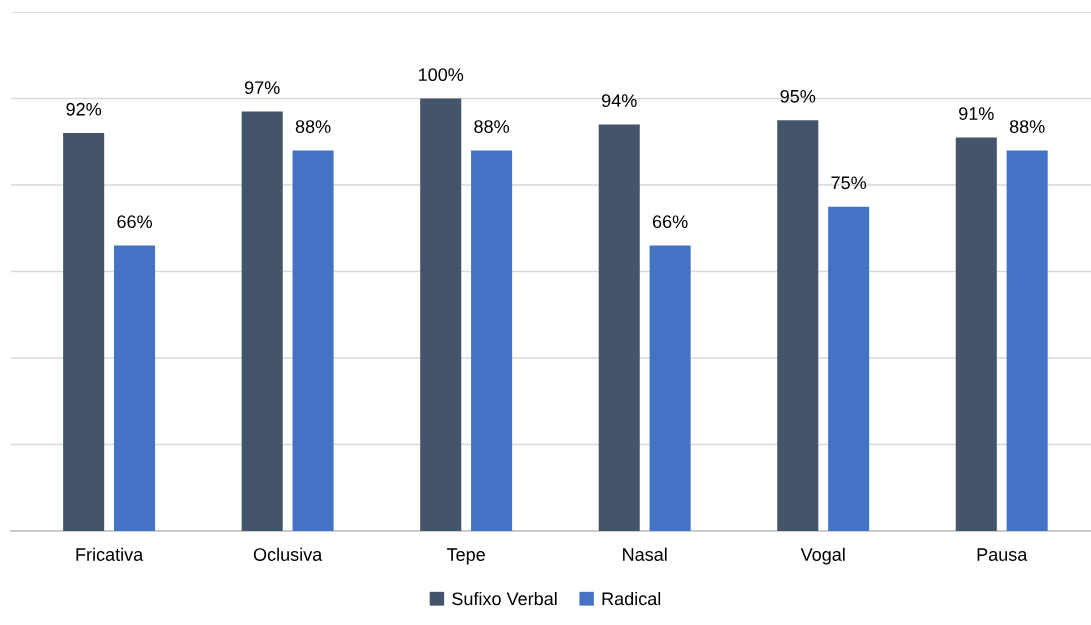 This screenshot has height=625, width=1091. Describe the element at coordinates (1002, 554) in the screenshot. I see `x-tick-label: Pausa` at that location.